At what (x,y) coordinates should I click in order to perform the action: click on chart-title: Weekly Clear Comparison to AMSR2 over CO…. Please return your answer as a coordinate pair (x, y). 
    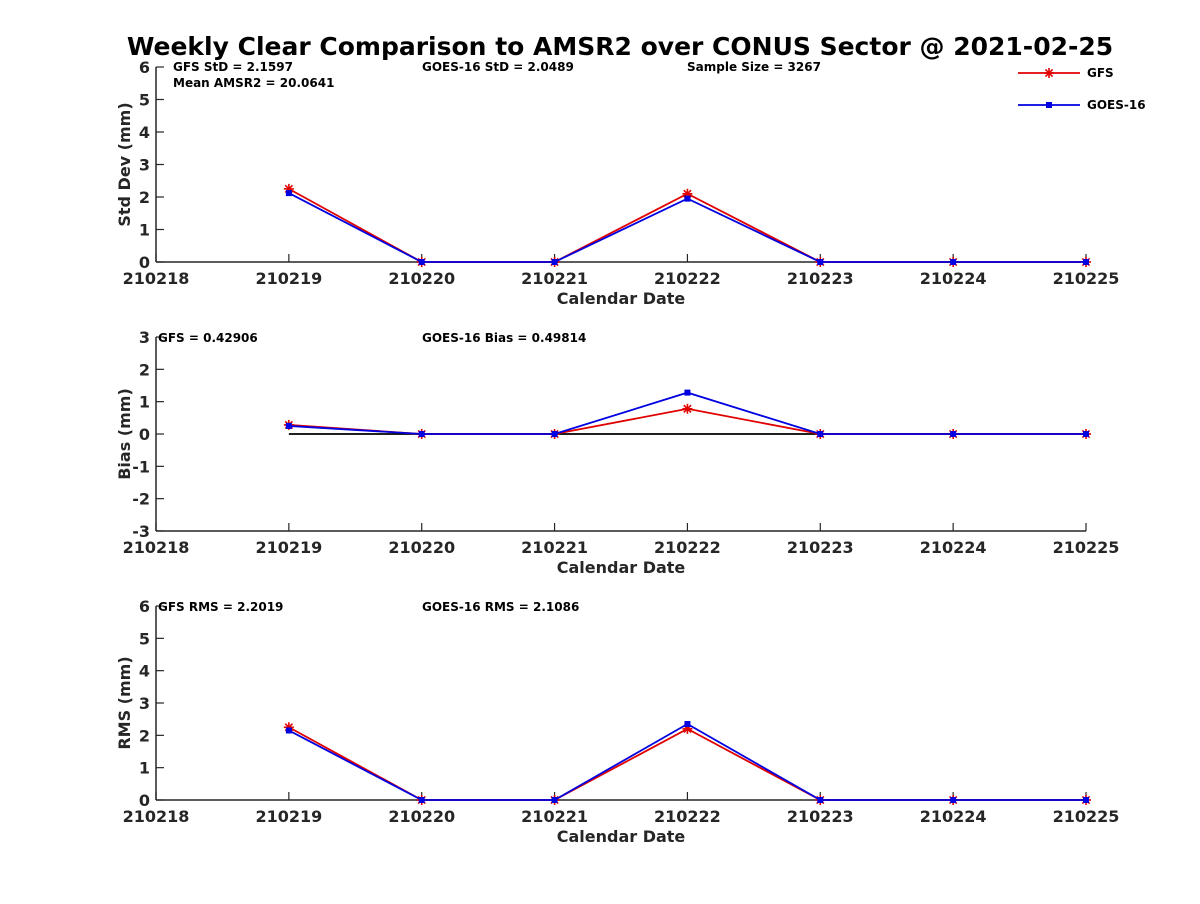
    Looking at the image, I should click on (620, 46).